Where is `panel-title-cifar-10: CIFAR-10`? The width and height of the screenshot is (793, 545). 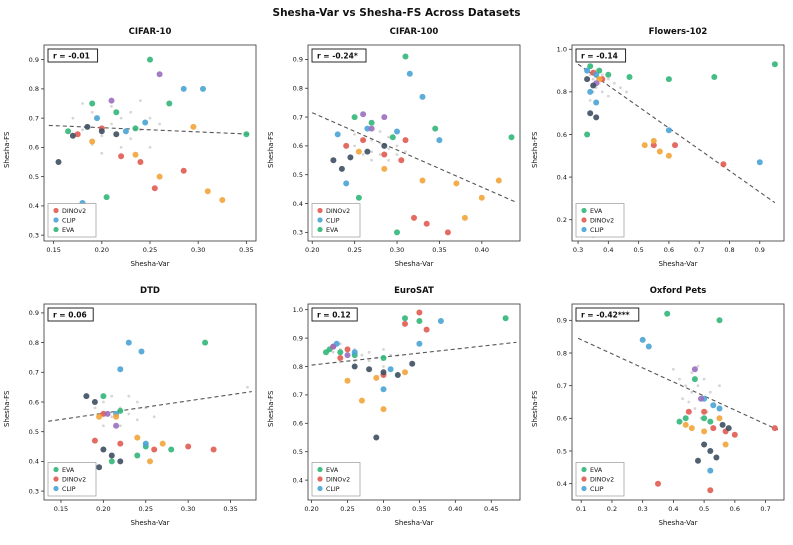
panel-title-cifar-10: CIFAR-10 is located at coordinates (150, 32).